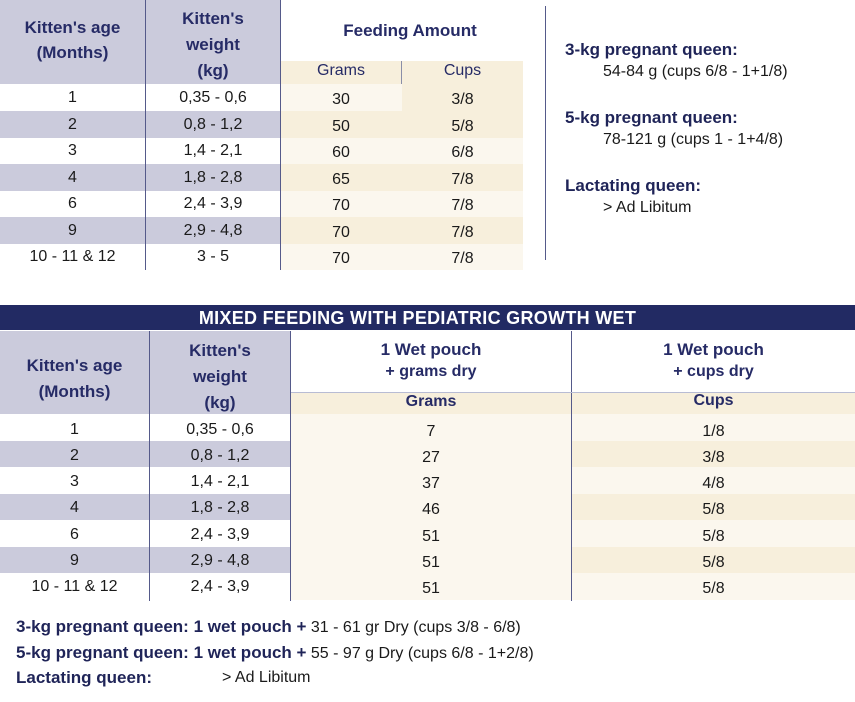 The image size is (855, 702). Describe the element at coordinates (651, 49) in the screenshot. I see `side-note-1-title: 3-kg pregnant queen:` at that location.